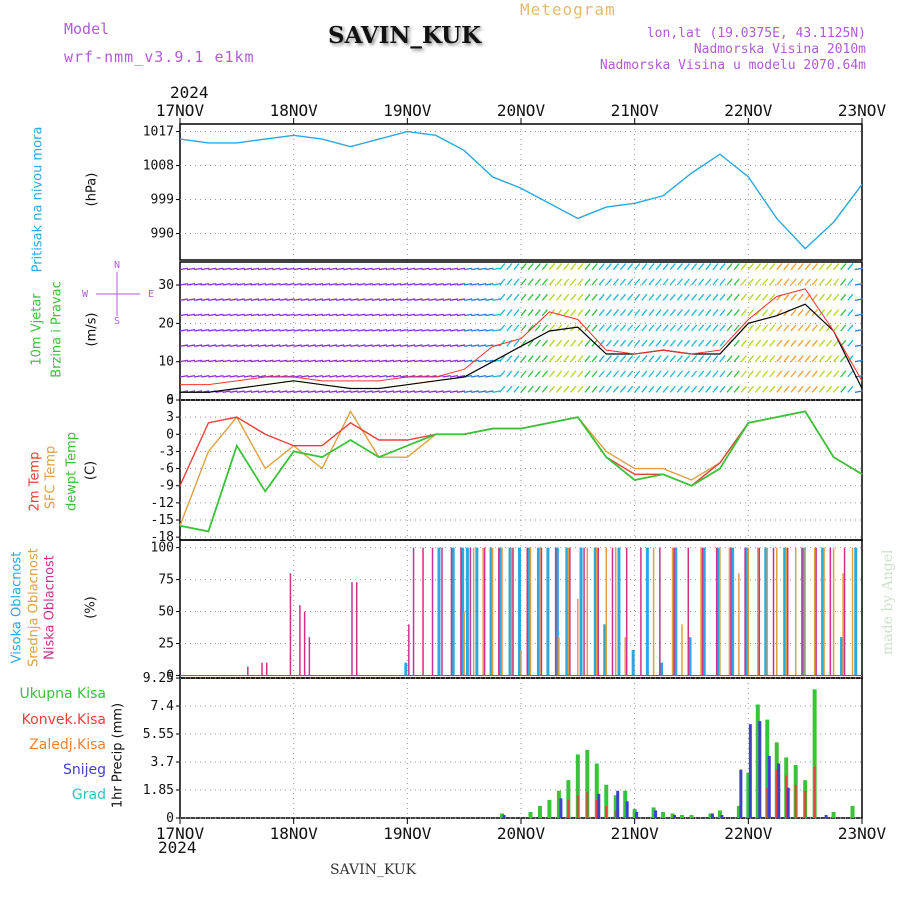 The width and height of the screenshot is (900, 900). I want to click on dewpt-temp-line, so click(521, 471).